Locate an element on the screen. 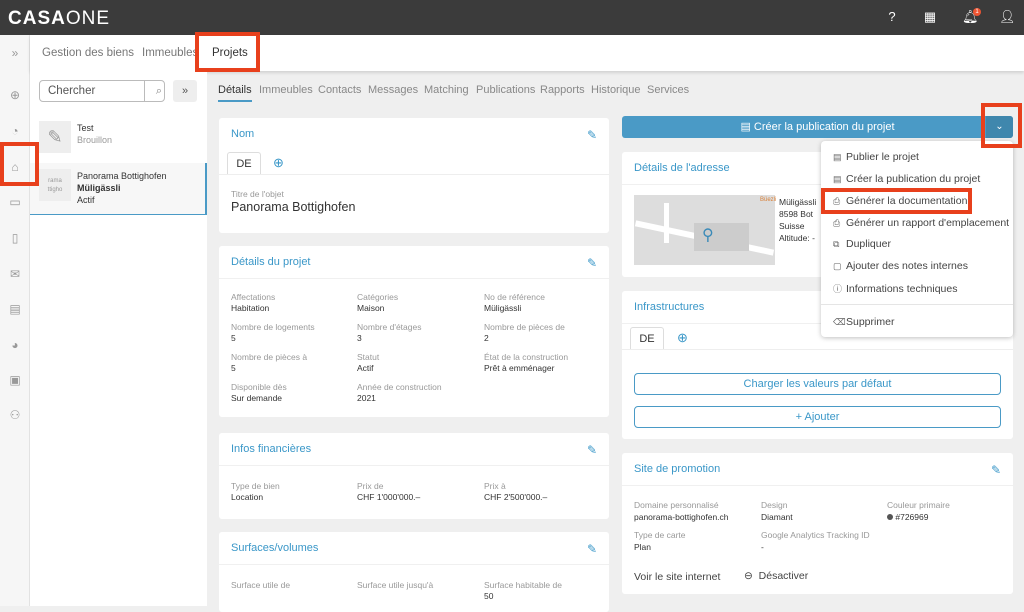 This screenshot has width=1024, height=612. dropdown-toggle-button: ⌄ is located at coordinates (999, 127).